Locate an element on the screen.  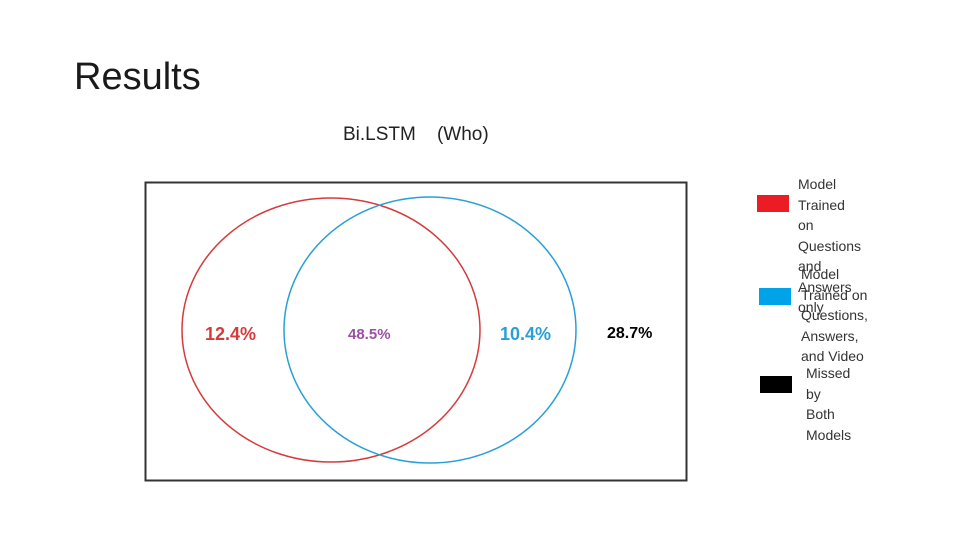
legend-swatch-missed is located at coordinates (776, 384).